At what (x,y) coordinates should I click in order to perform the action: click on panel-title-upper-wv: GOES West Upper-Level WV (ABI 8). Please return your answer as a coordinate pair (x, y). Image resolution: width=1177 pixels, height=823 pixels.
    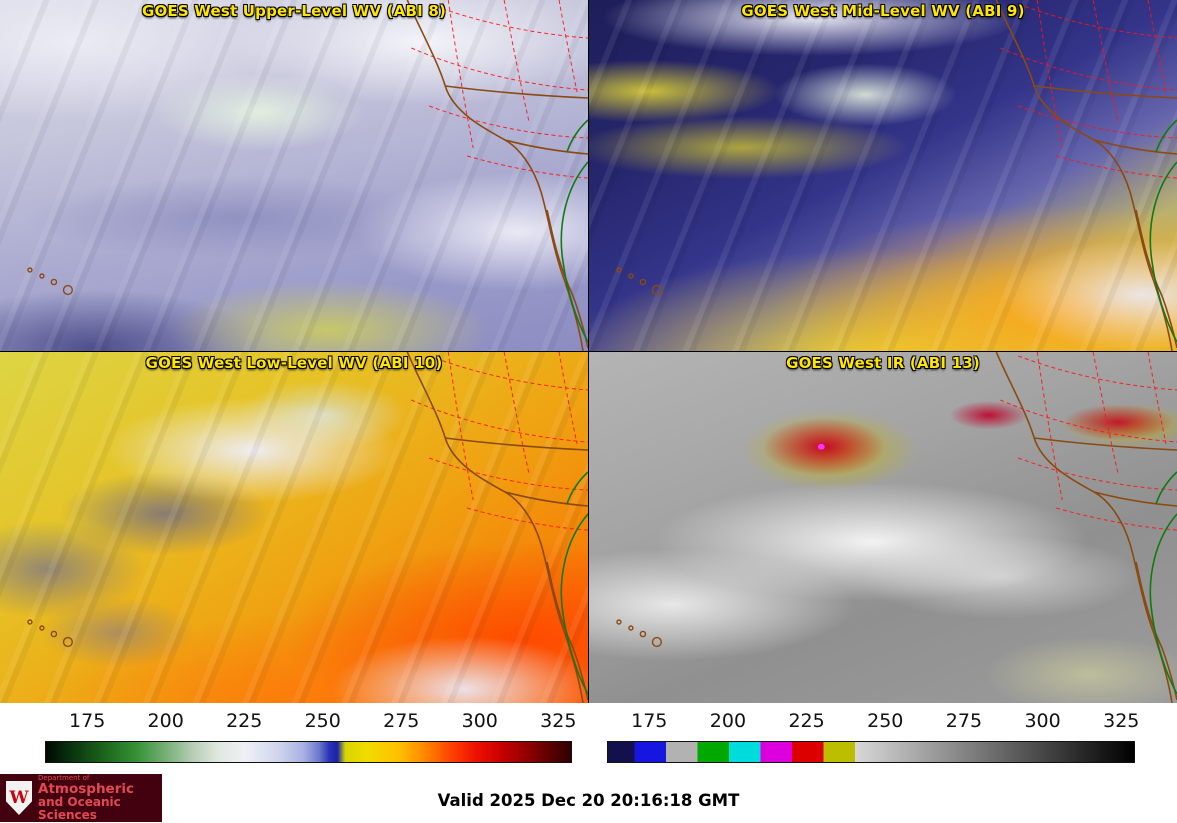
    Looking at the image, I should click on (294, 11).